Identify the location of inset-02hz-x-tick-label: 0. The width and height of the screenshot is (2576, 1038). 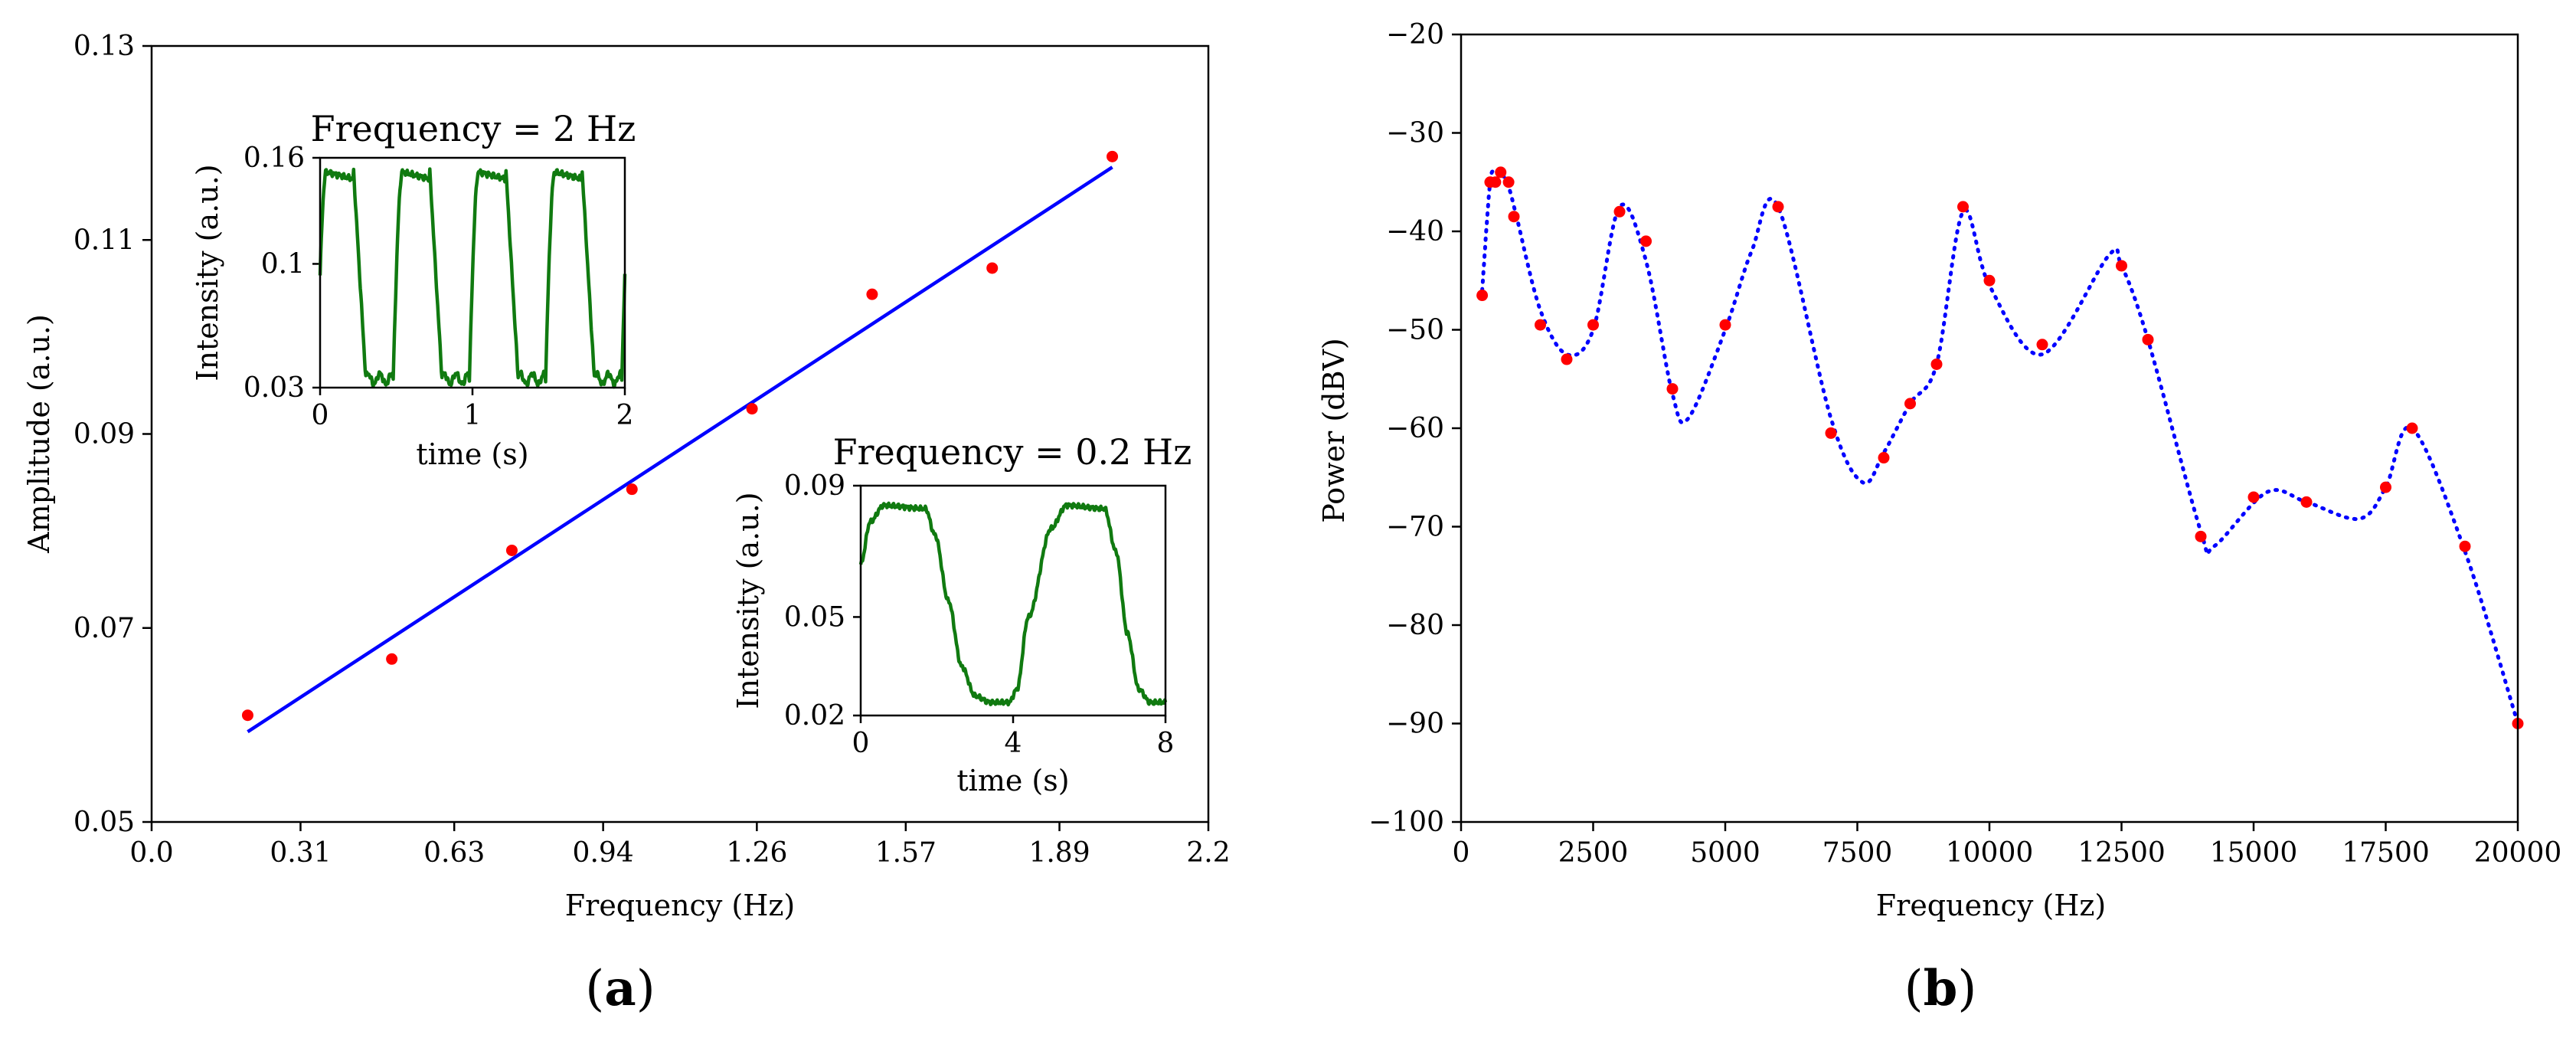
(861, 743).